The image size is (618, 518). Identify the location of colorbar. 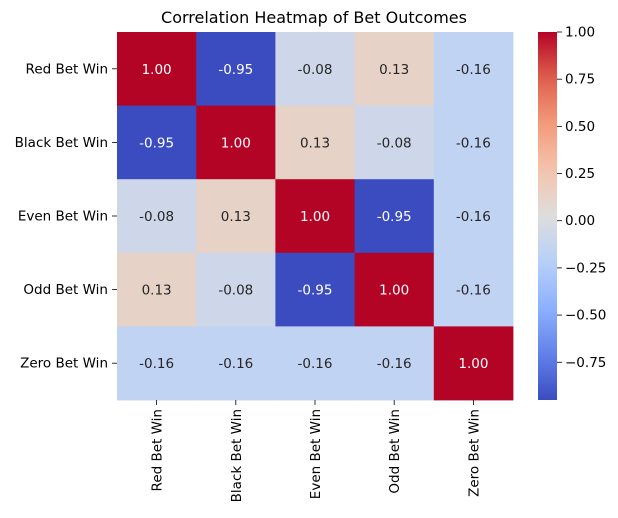
(547, 216).